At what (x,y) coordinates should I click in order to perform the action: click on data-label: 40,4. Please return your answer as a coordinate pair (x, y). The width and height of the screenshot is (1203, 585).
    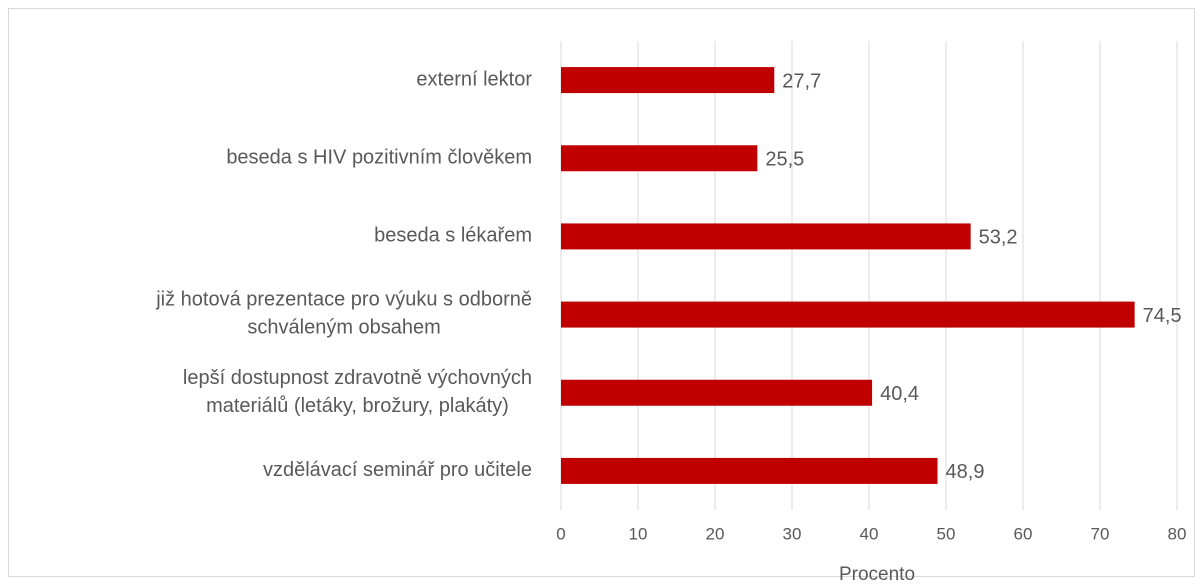
    Looking at the image, I should click on (899, 394).